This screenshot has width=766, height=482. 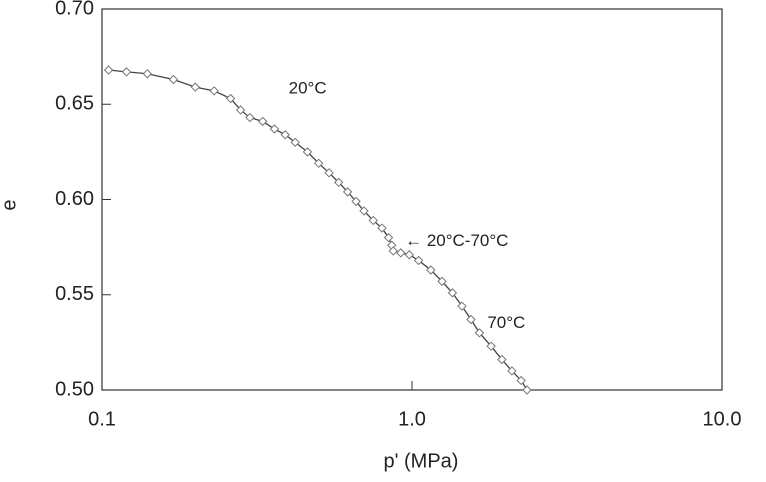 I want to click on y-tick-label: 0.50, so click(x=74, y=389).